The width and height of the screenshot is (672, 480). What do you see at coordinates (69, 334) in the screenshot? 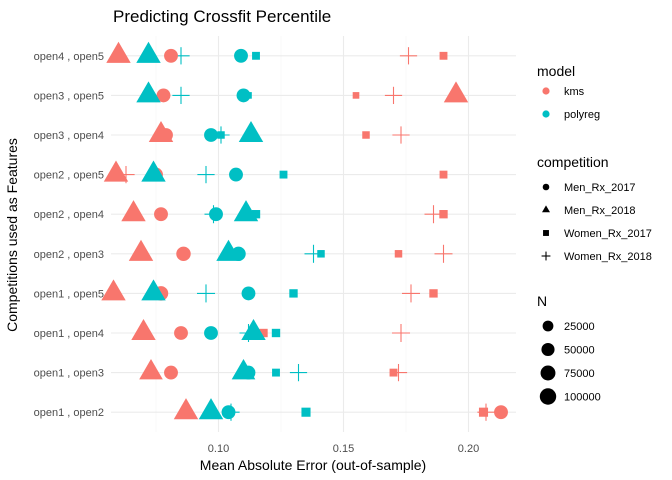
I see `y-tick-label: open1 , open4` at bounding box center [69, 334].